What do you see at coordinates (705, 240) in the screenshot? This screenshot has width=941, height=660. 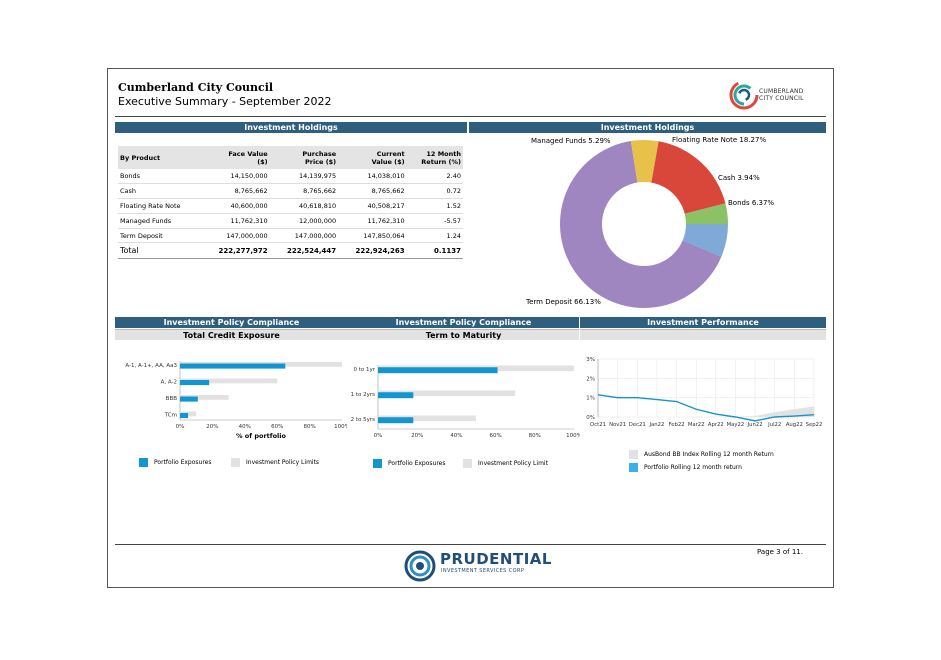 I see `donut-slice-bonds` at bounding box center [705, 240].